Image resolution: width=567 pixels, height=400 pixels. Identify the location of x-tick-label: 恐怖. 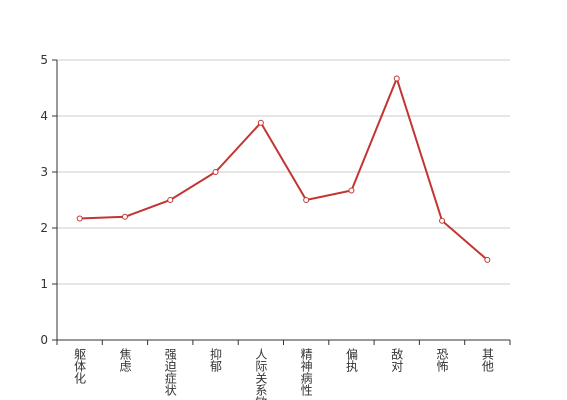
(442, 360).